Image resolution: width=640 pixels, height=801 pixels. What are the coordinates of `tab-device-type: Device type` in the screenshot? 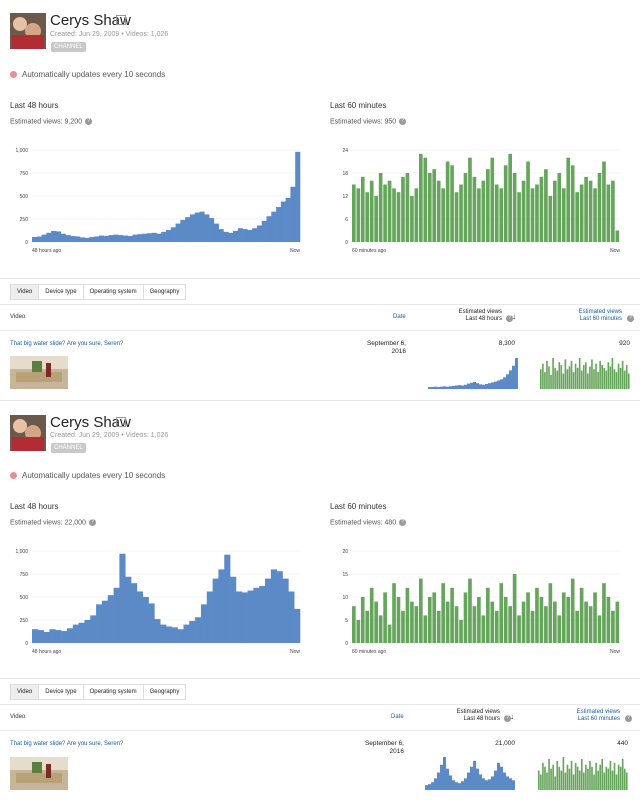 It's located at (61, 292).